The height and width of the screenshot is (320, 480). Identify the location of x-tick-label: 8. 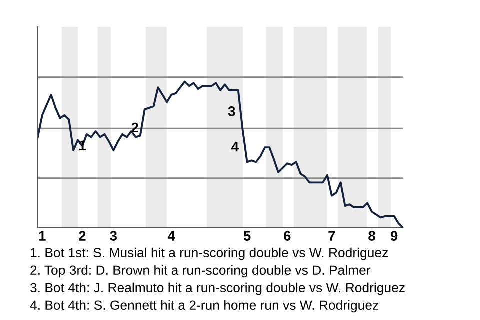
(372, 236).